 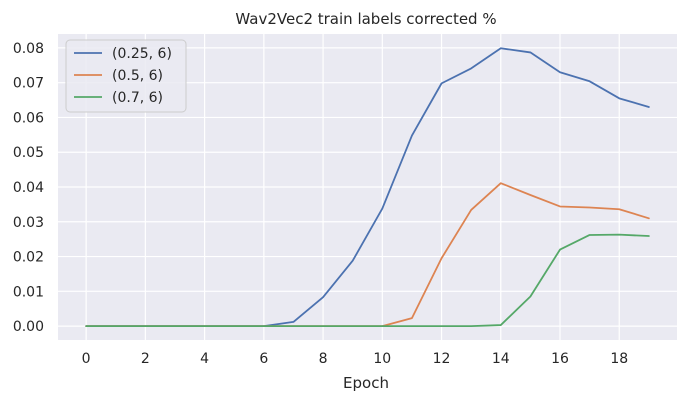 What do you see at coordinates (263, 359) in the screenshot?
I see `x-tick-label: 6` at bounding box center [263, 359].